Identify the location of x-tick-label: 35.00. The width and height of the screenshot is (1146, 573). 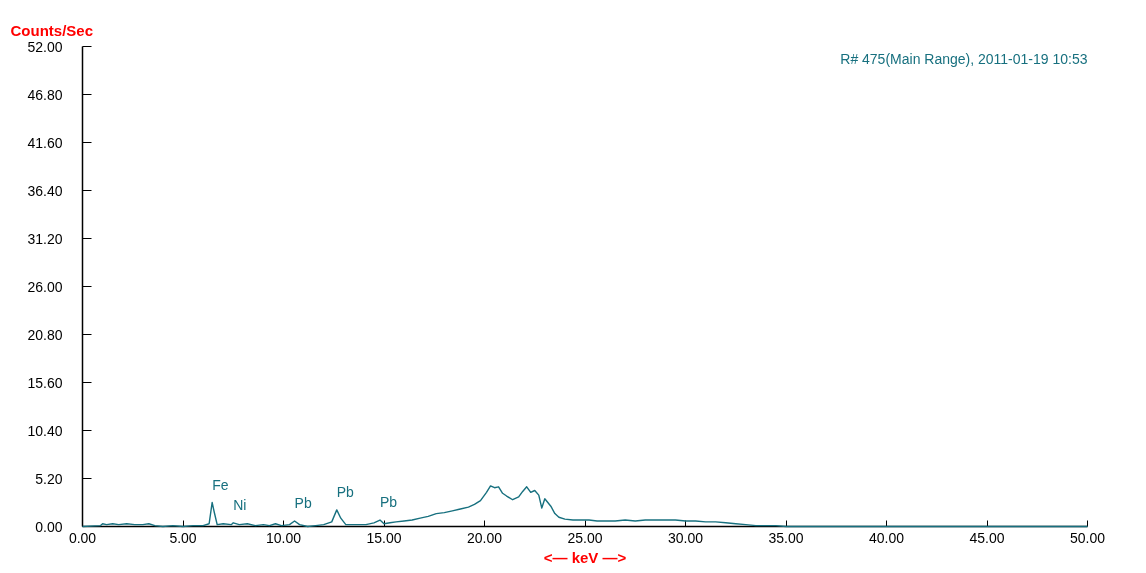
(786, 537).